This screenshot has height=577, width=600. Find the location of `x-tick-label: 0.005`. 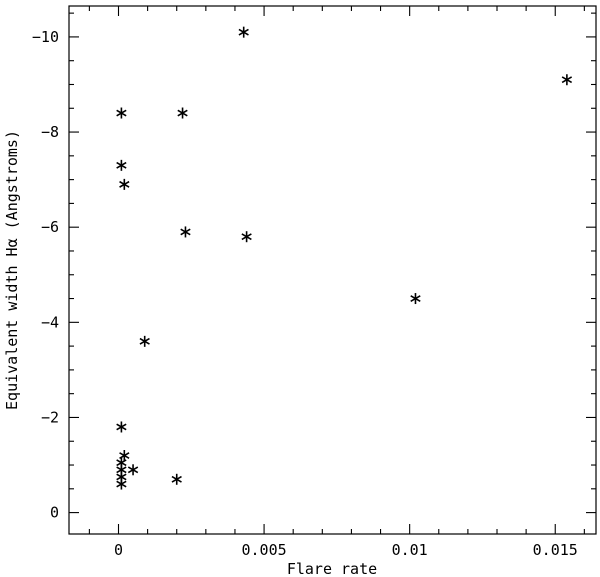

x-tick-label: 0.005 is located at coordinates (263, 550).